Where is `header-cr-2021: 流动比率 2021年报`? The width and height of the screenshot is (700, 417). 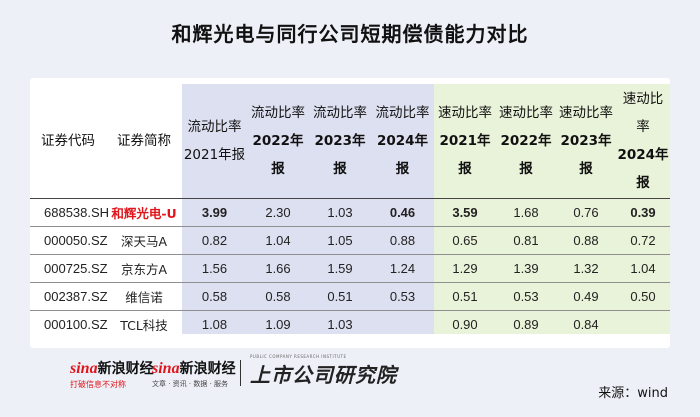 header-cr-2021: 流动比率 2021年报 is located at coordinates (214, 141).